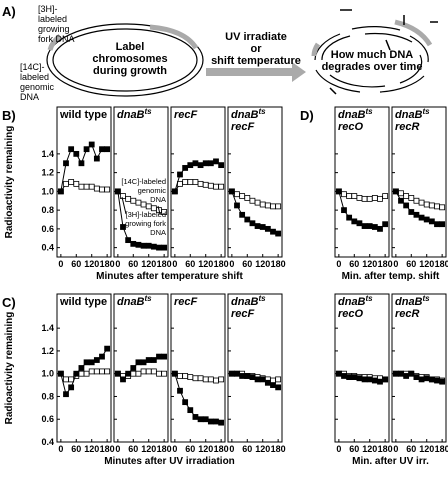 Image resolution: width=448 pixels, height=500 pixels. What do you see at coordinates (47, 173) in the screenshot?
I see `y-tick-label: 1.2` at bounding box center [47, 173].